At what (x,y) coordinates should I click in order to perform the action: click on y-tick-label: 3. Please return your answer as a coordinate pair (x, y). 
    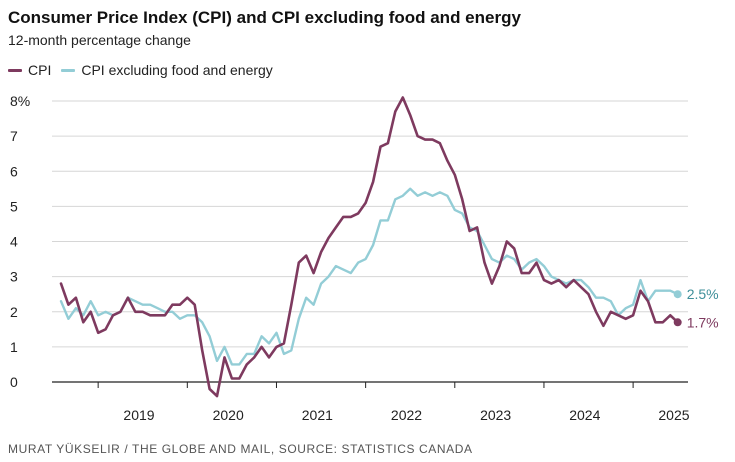
    Looking at the image, I should click on (14, 277).